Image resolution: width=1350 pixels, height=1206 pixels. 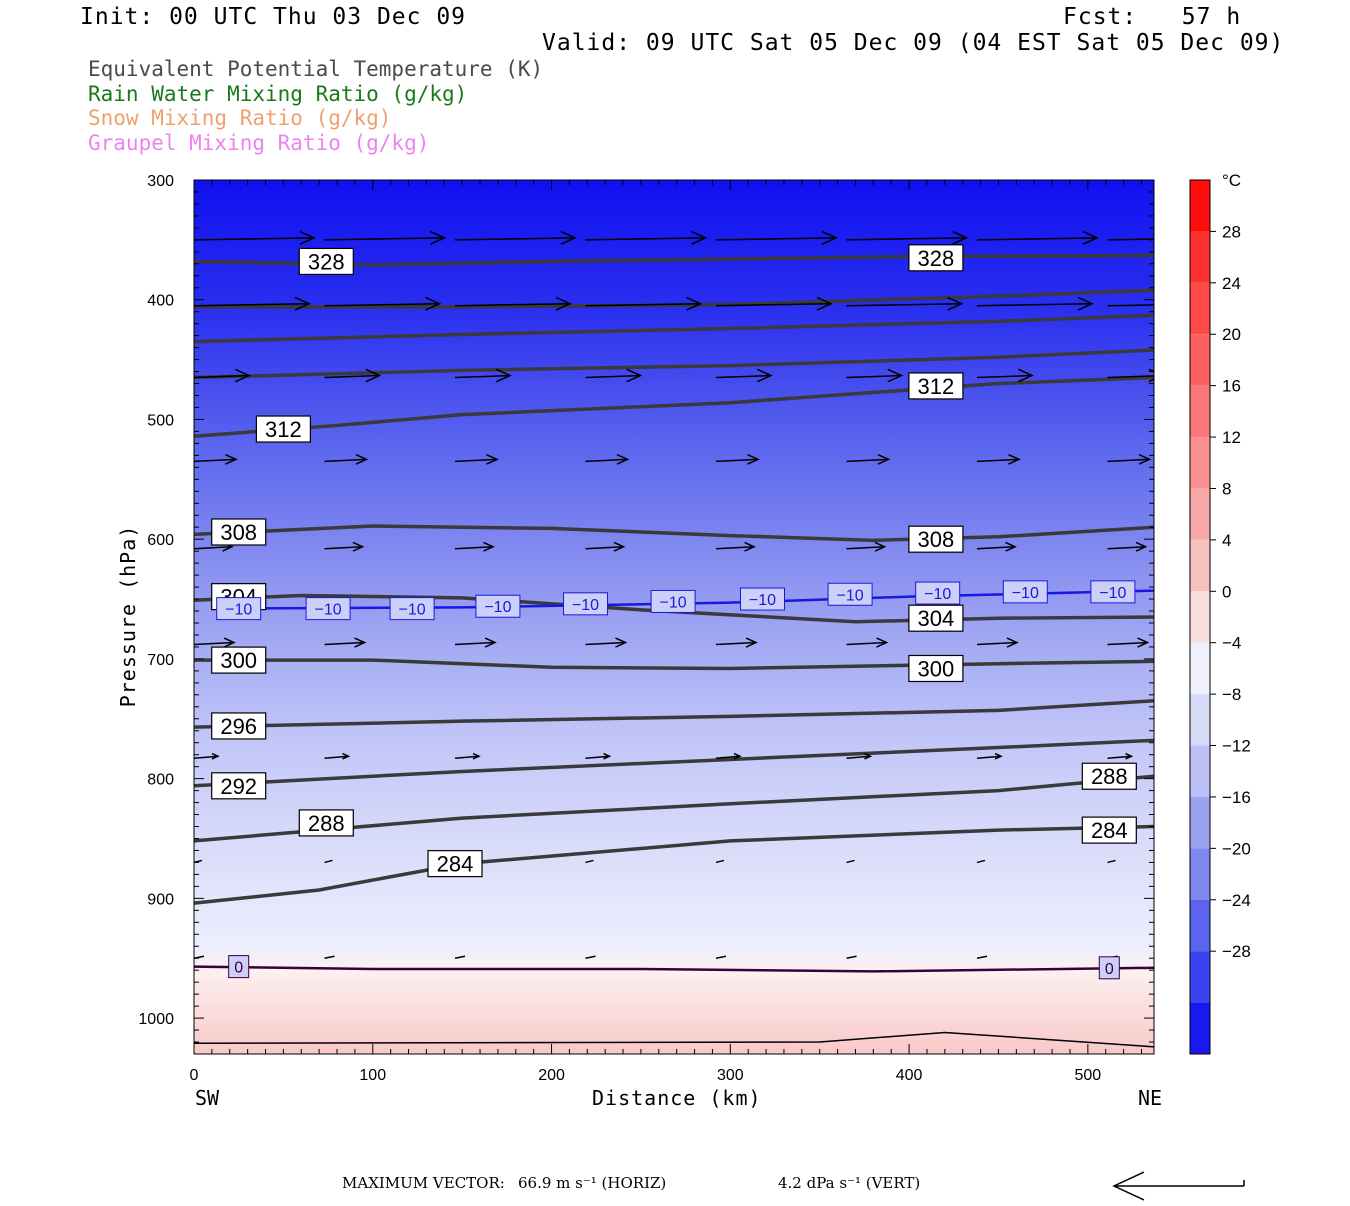 What do you see at coordinates (849, 1183) in the screenshot?
I see `max-vector-vert: 4.2 dPa s⁻¹ (VERT)` at bounding box center [849, 1183].